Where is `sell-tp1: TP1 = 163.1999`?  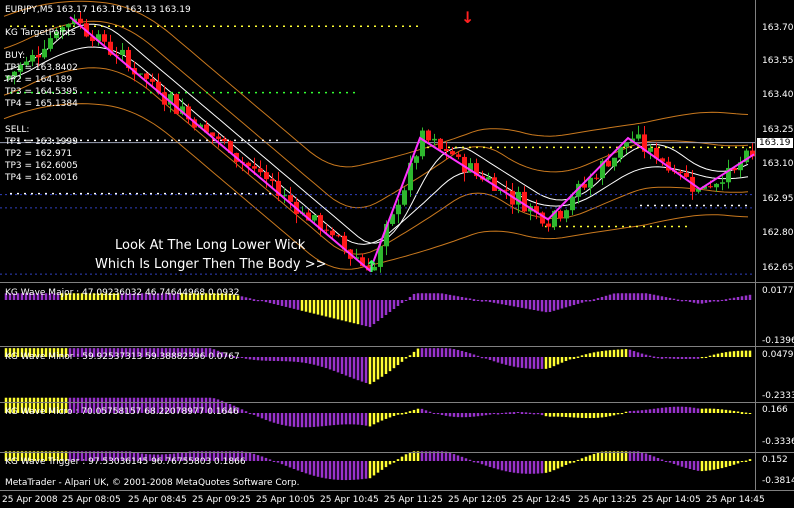 sell-tp1: TP1 = 163.1999 is located at coordinates (41, 142).